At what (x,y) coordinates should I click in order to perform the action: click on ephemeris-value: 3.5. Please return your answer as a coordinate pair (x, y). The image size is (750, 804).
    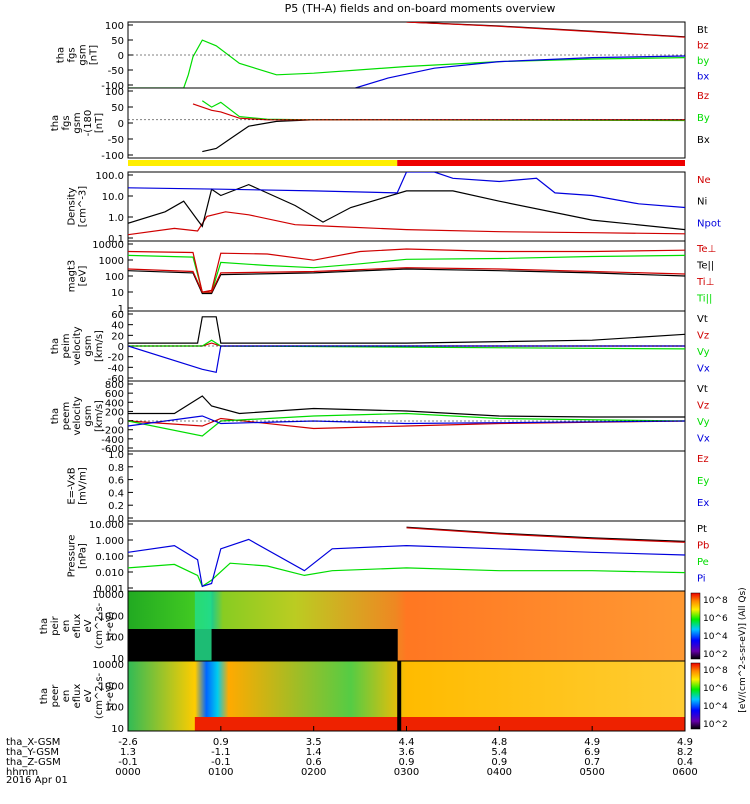
    Looking at the image, I should click on (314, 742).